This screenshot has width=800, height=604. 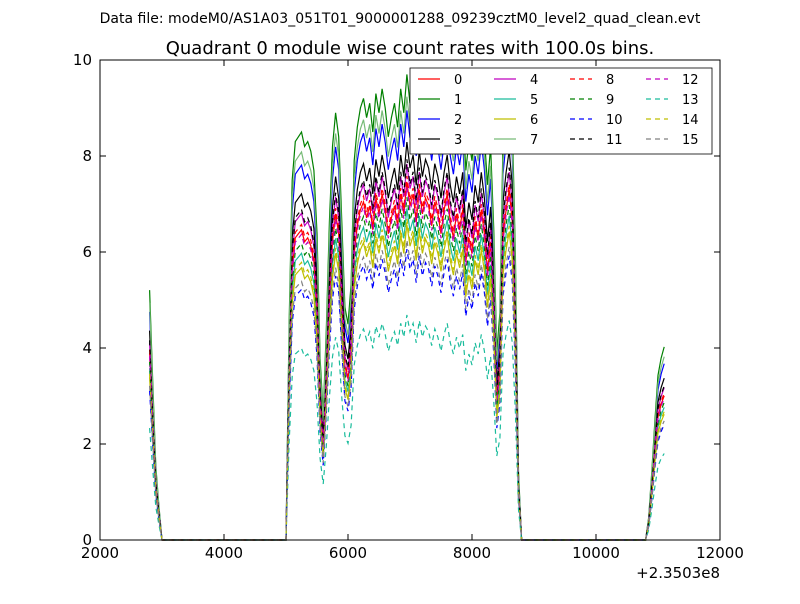 What do you see at coordinates (472, 553) in the screenshot?
I see `x-tick-label: 8000` at bounding box center [472, 553].